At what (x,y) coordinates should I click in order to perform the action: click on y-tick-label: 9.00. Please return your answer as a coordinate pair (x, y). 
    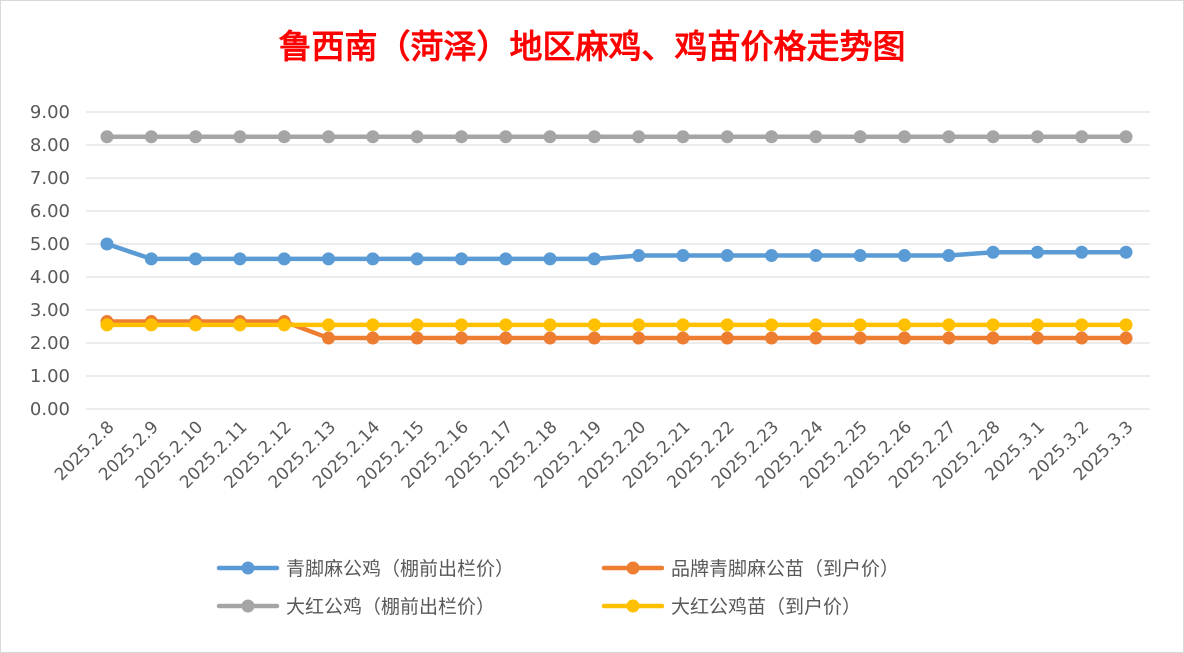
    Looking at the image, I should click on (50, 112).